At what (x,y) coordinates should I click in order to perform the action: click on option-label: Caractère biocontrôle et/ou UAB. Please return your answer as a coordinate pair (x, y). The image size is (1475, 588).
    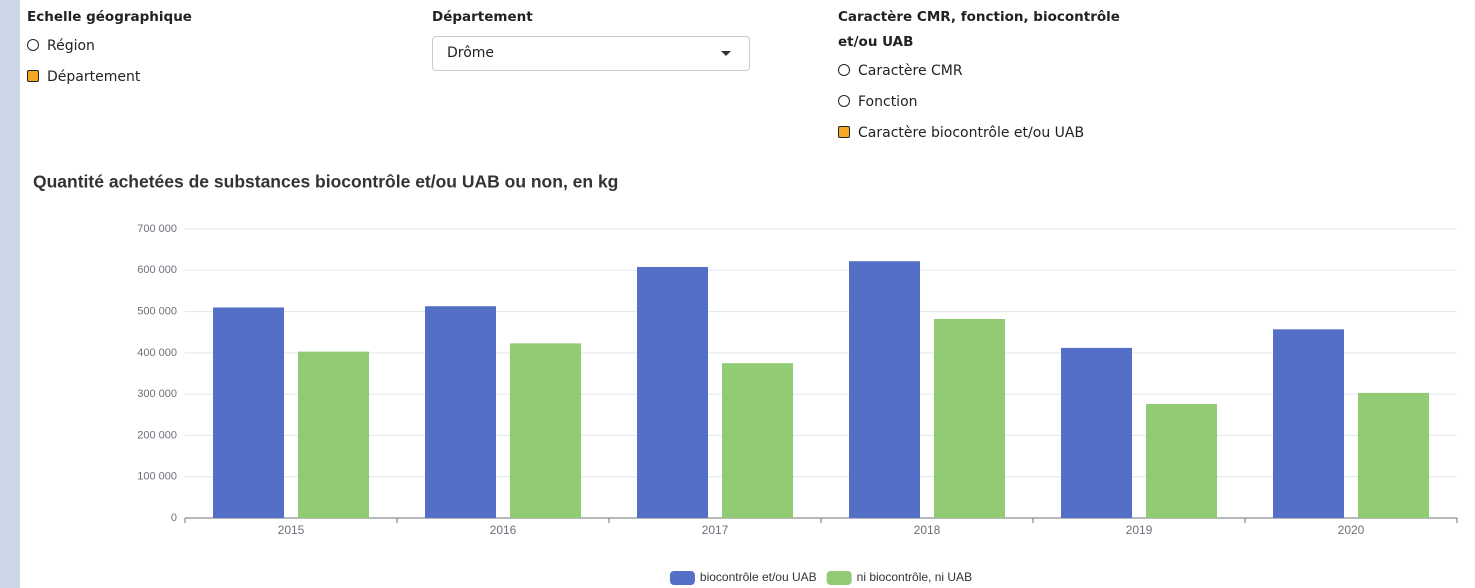
    Looking at the image, I should click on (971, 133).